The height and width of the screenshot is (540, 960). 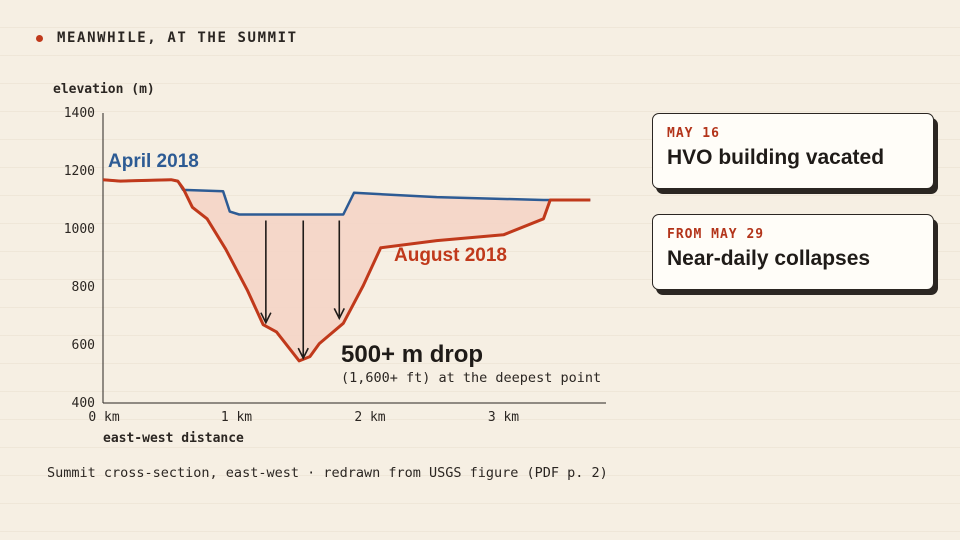 What do you see at coordinates (79, 113) in the screenshot?
I see `y-tick-label: 1400` at bounding box center [79, 113].